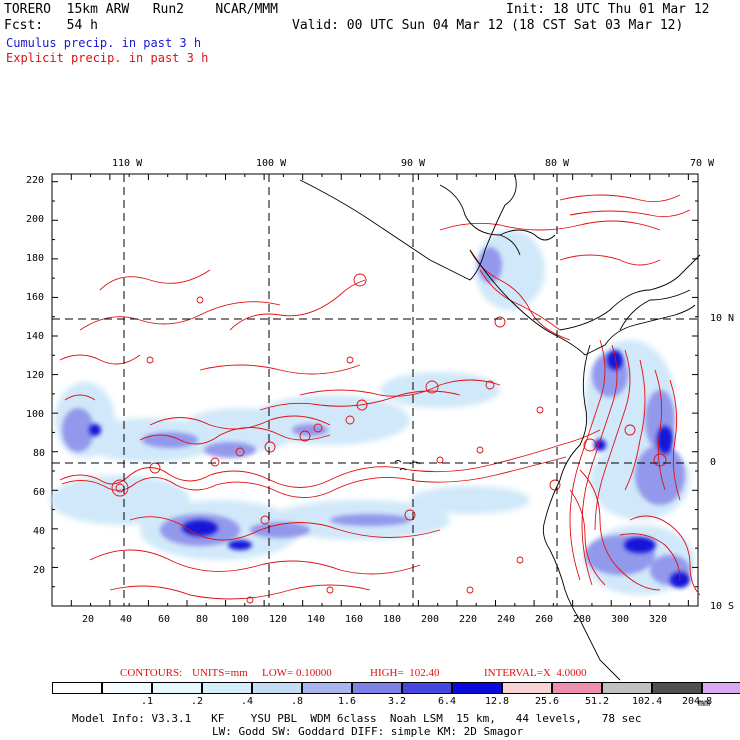  I want to click on legend-label: 102.4, so click(647, 701).